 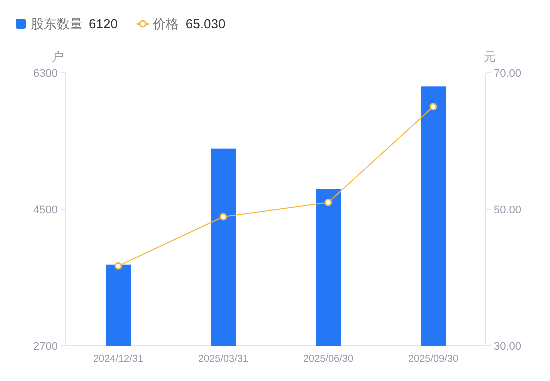 What do you see at coordinates (103, 24) in the screenshot?
I see `text: 6120` at bounding box center [103, 24].